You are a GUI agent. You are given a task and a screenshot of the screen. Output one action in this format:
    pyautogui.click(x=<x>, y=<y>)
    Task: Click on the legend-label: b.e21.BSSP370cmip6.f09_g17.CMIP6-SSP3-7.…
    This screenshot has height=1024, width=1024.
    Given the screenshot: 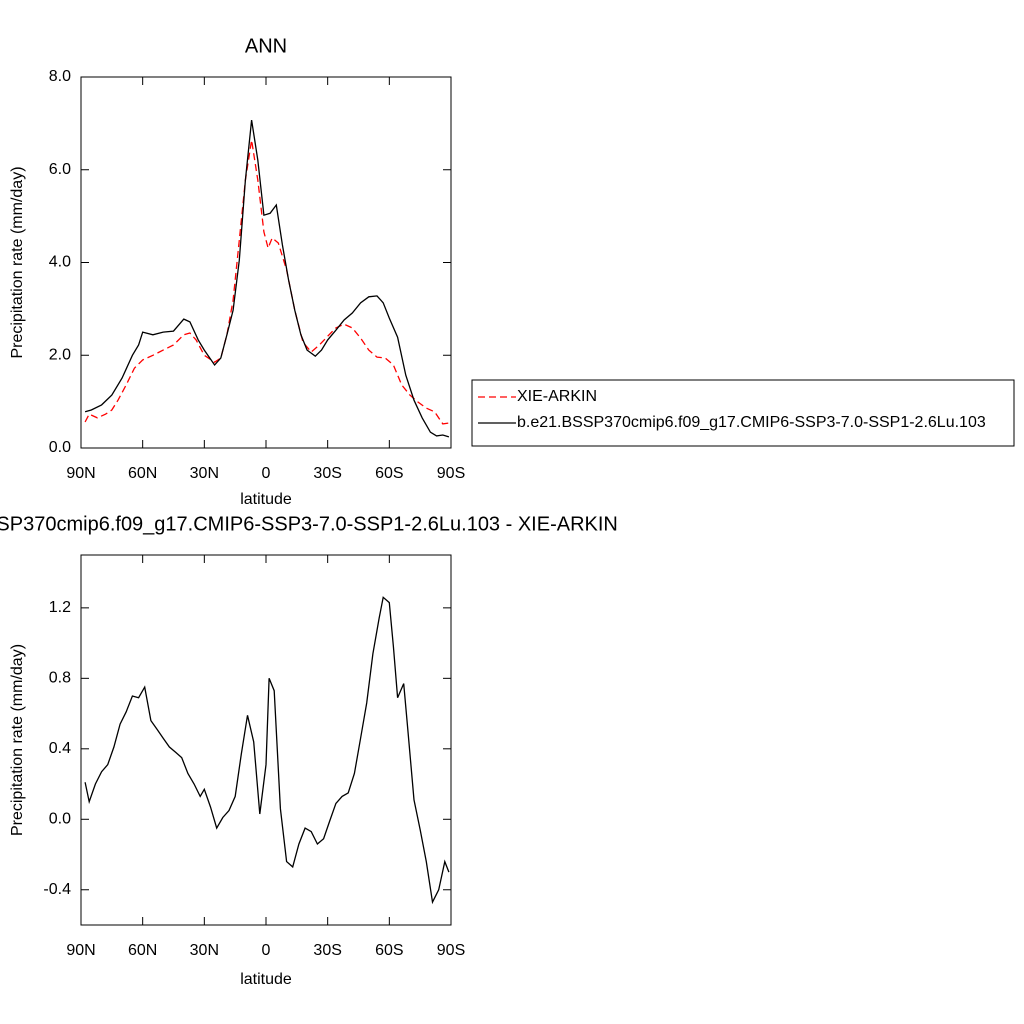 What is the action you would take?
    pyautogui.click(x=751, y=422)
    